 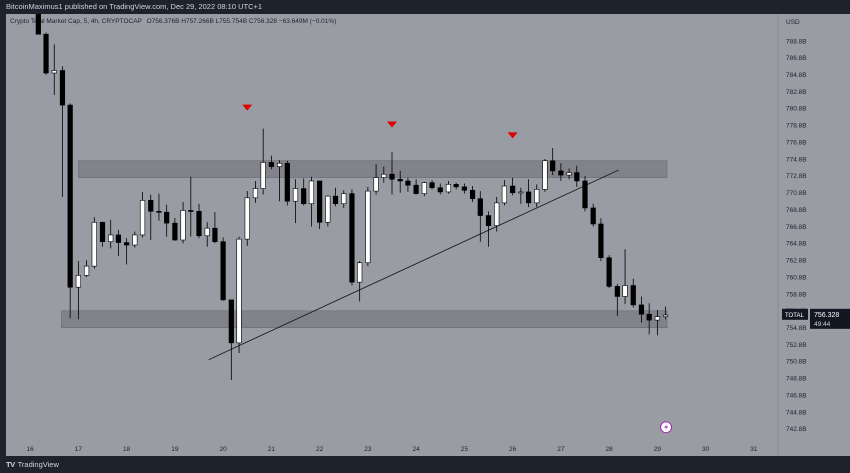 What do you see at coordinates (796, 75) in the screenshot?
I see `price-tick-label: 784.8B` at bounding box center [796, 75].